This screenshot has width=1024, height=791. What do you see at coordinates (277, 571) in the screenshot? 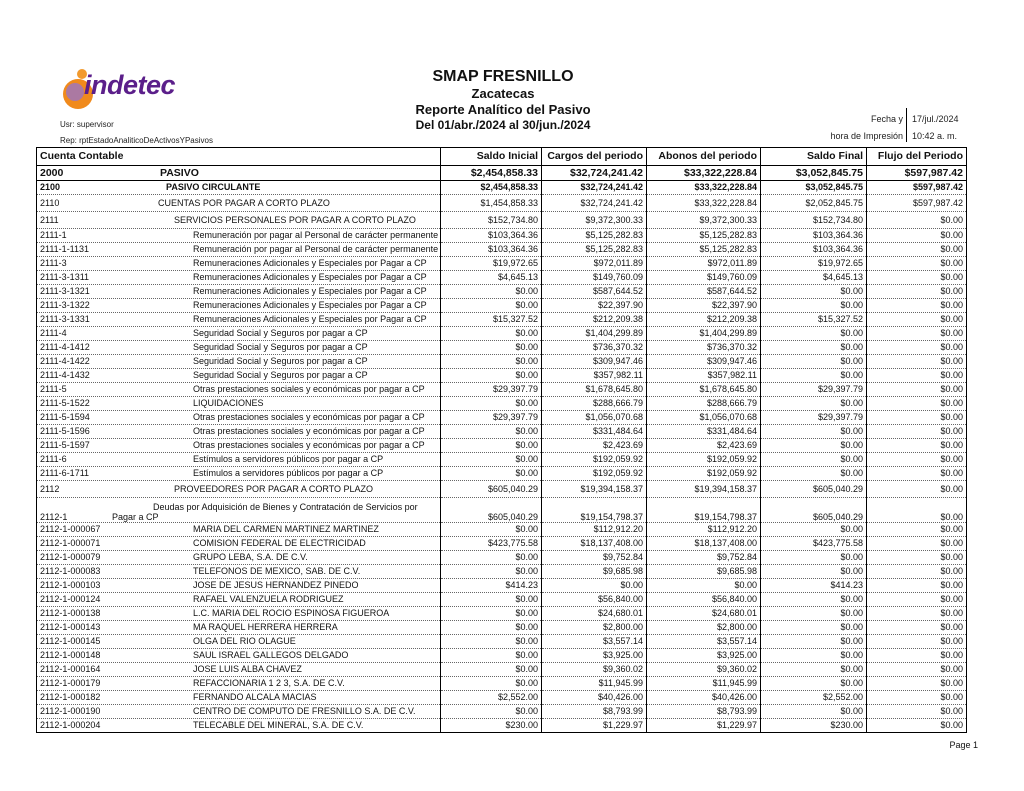
I see `account-description: TELEFONOS DE MEXICO, SAB. DE C.V.` at bounding box center [277, 571].